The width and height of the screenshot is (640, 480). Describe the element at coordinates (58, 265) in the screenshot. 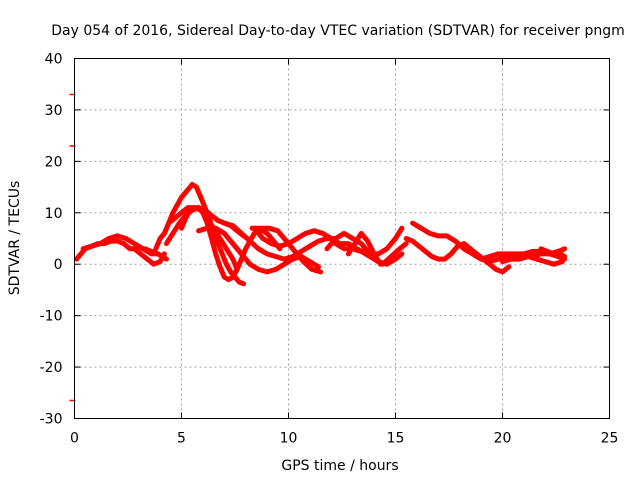

I see `y-tick-label: 0` at that location.